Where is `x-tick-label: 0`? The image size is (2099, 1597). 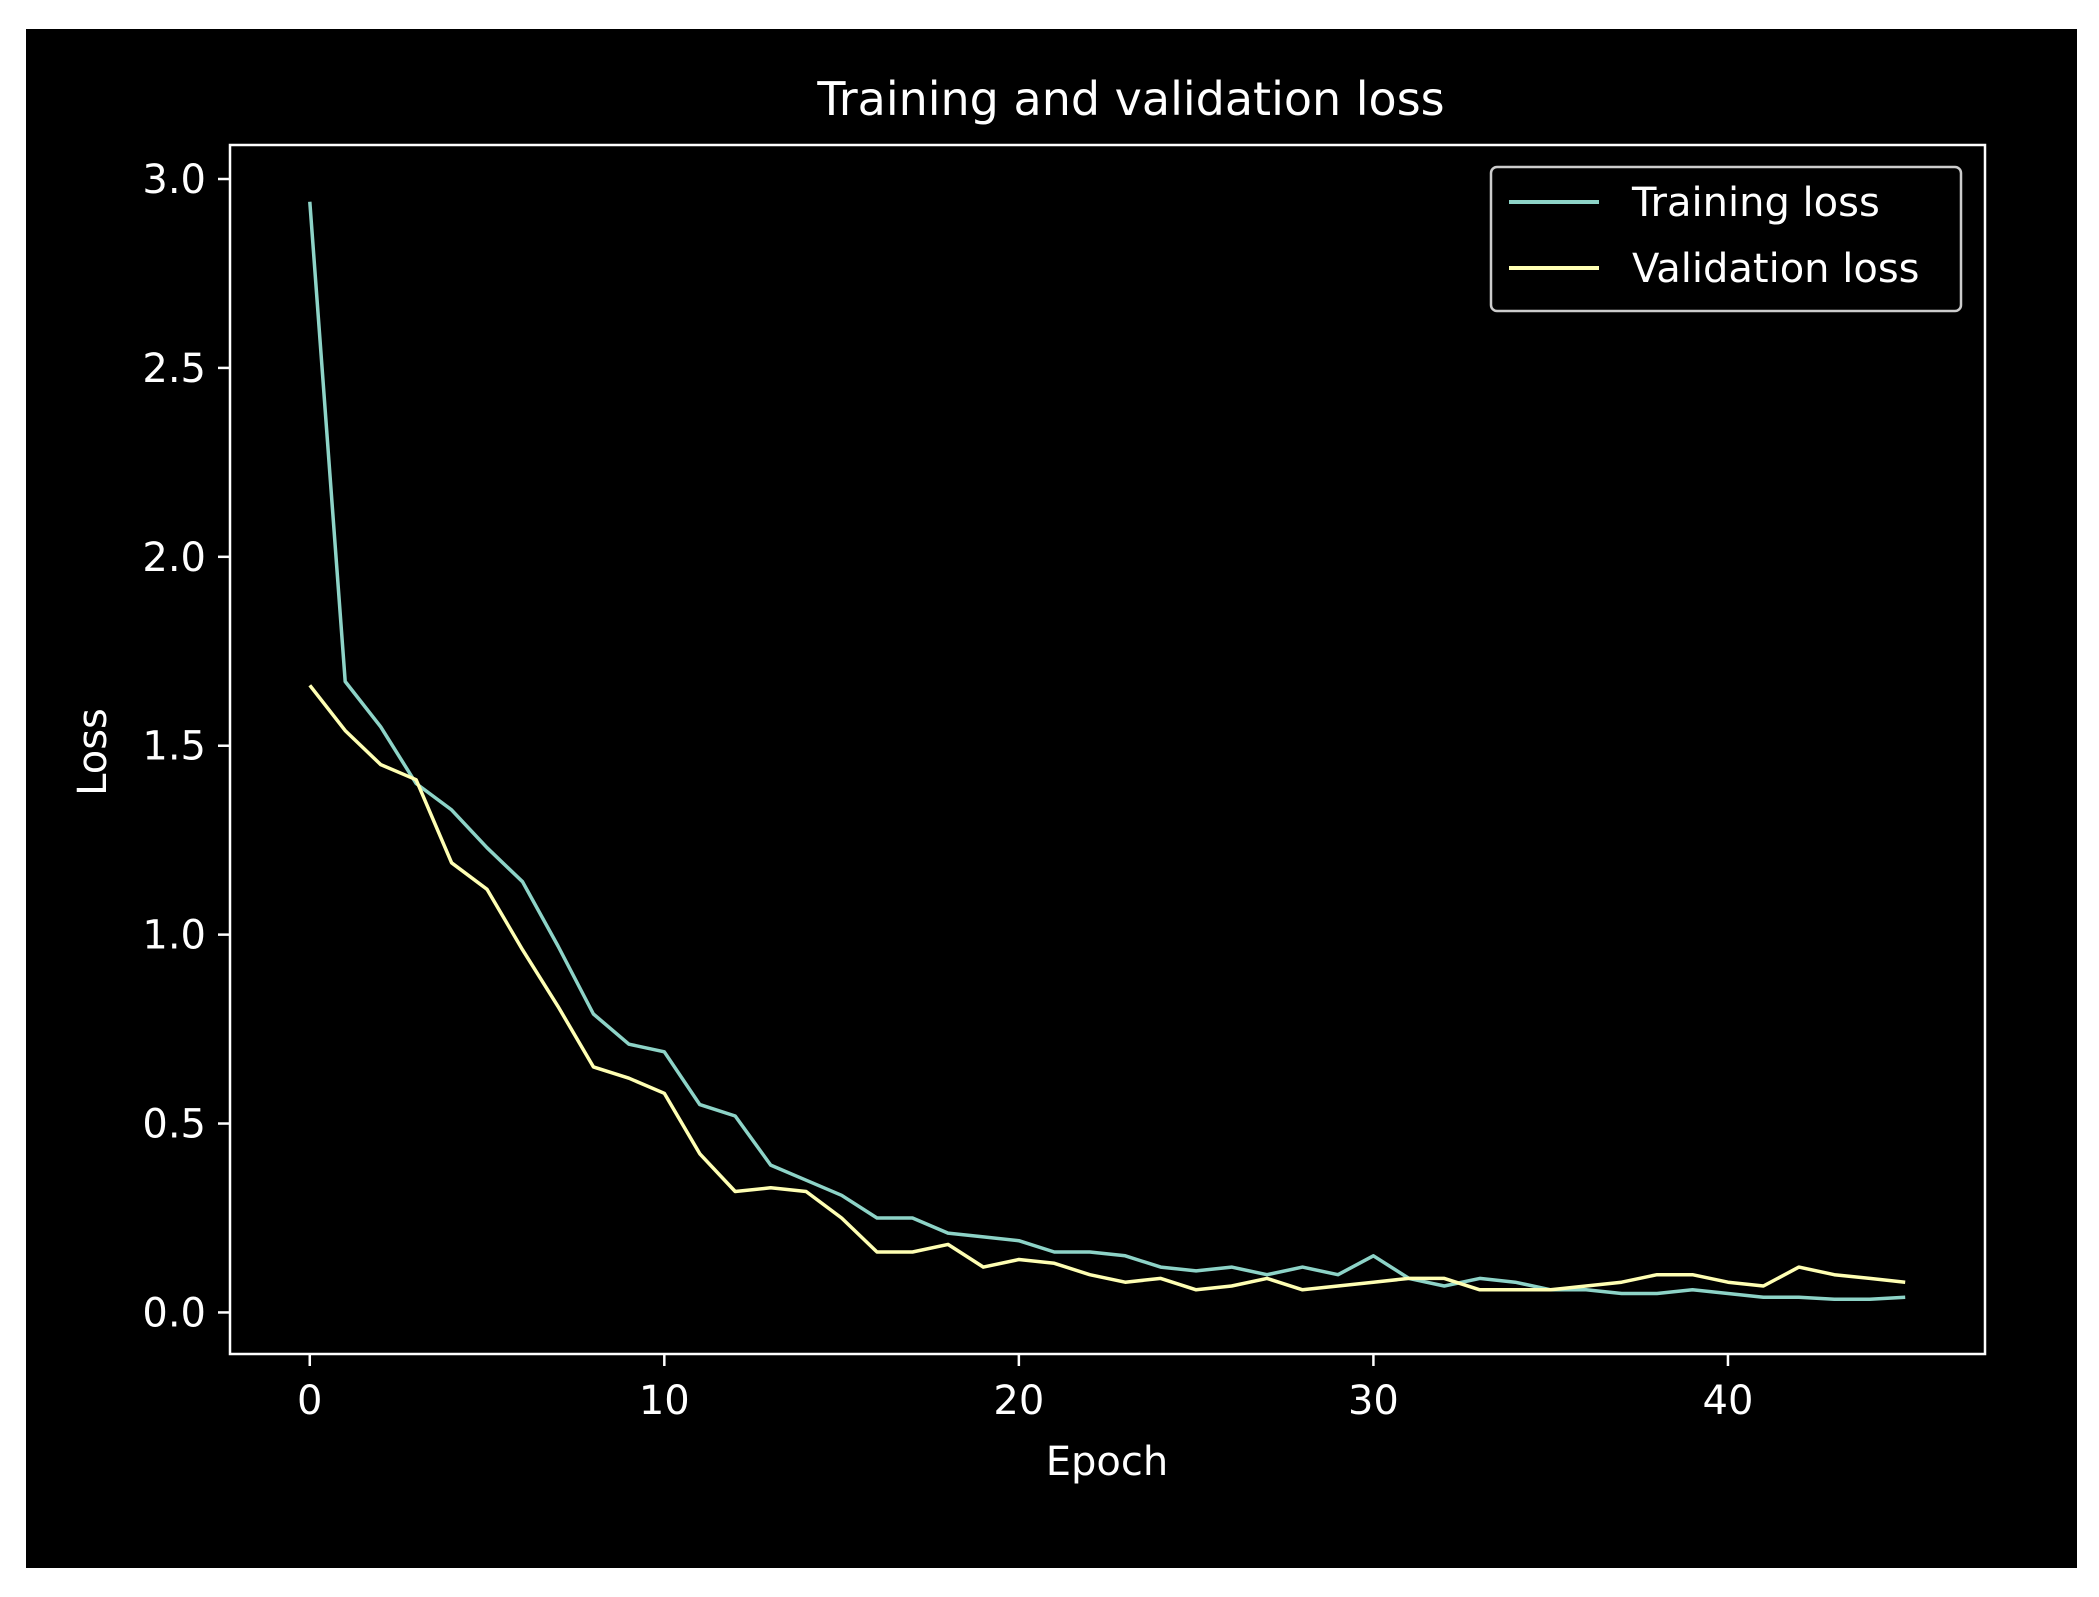 x-tick-label: 0 is located at coordinates (309, 1401).